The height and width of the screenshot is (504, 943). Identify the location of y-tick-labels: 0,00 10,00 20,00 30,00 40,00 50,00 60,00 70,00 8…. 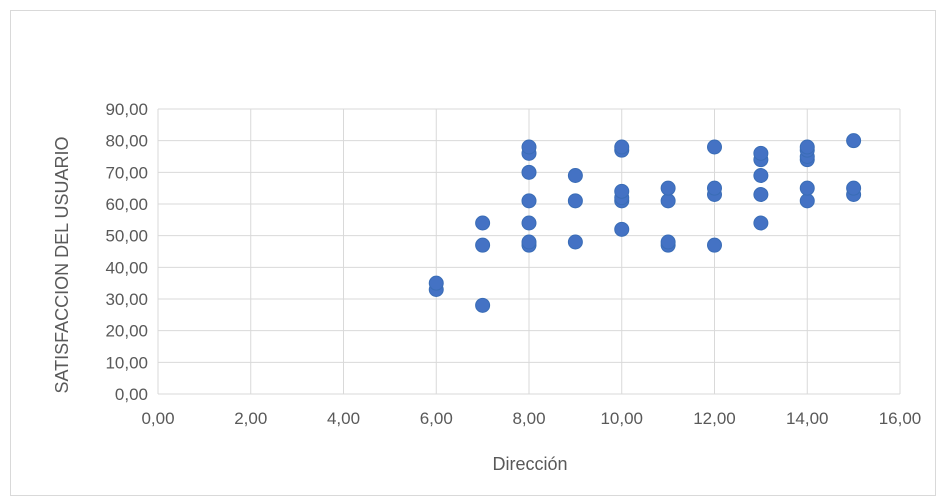
(126, 252).